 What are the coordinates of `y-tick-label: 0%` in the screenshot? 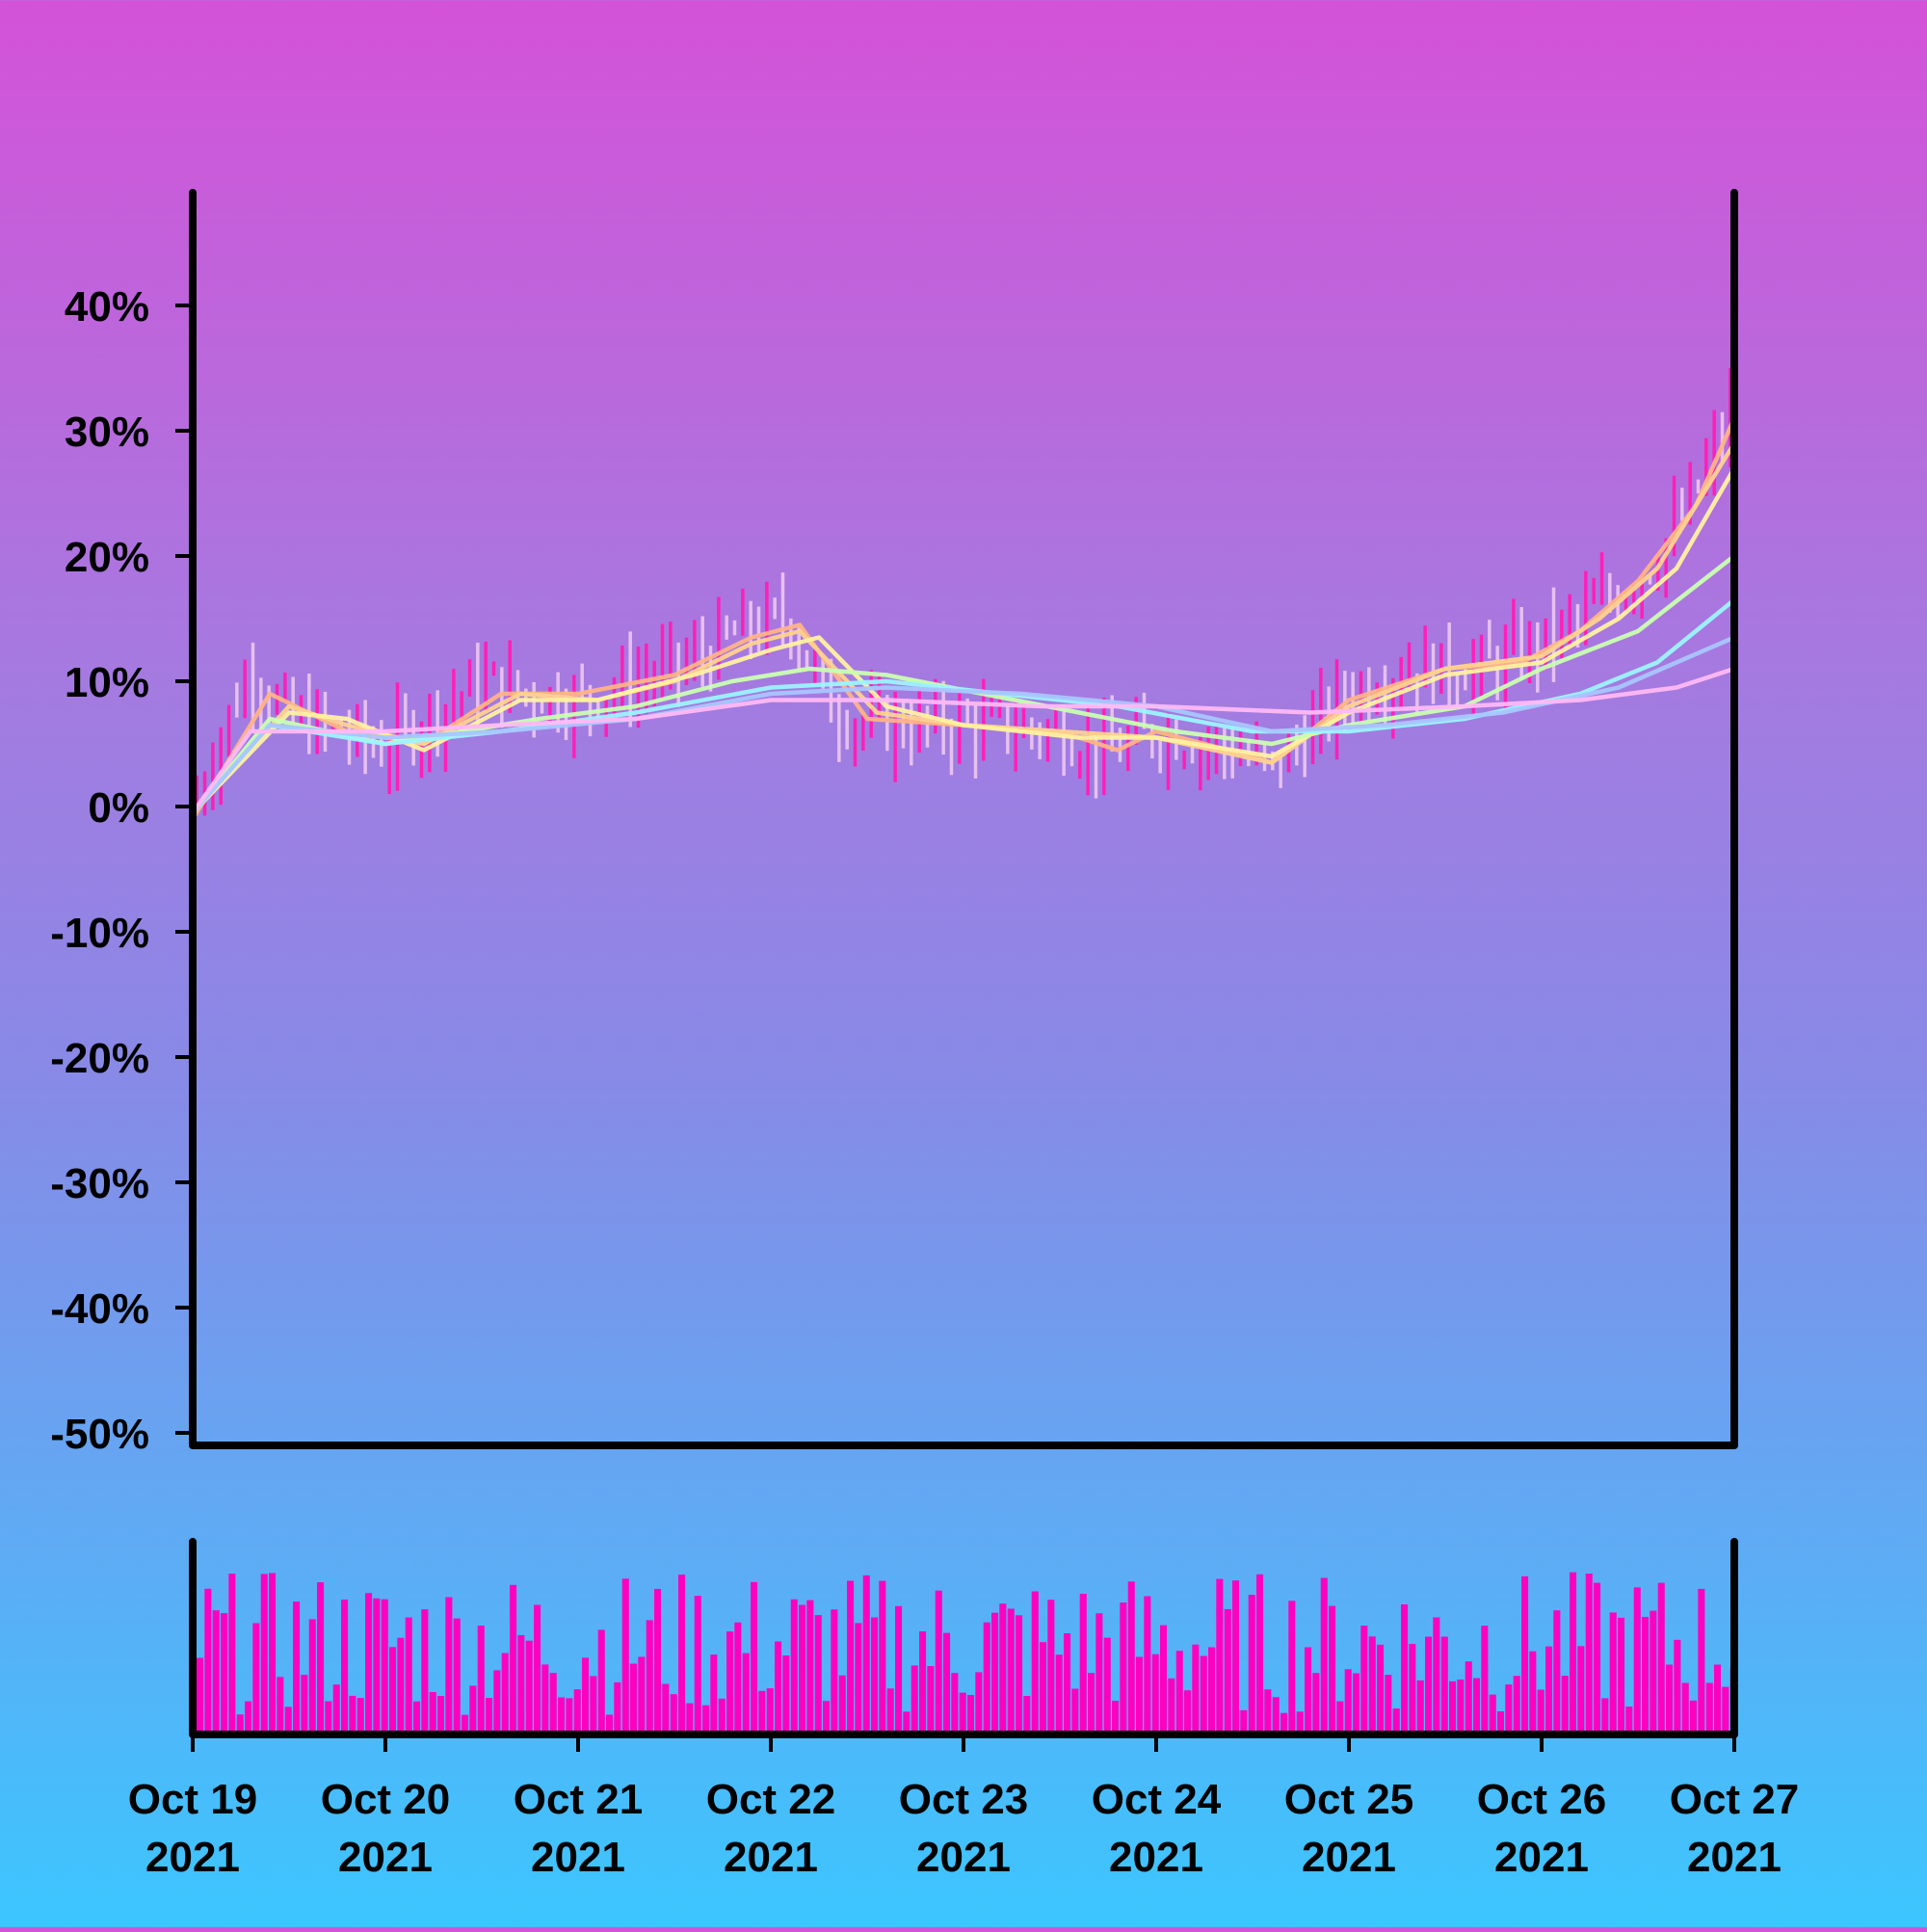 It's located at (118, 808).